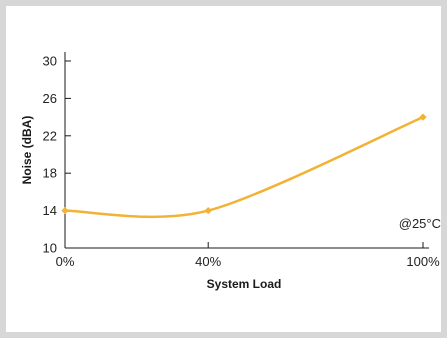  What do you see at coordinates (50, 135) in the screenshot?
I see `y-tick-label: 22` at bounding box center [50, 135].